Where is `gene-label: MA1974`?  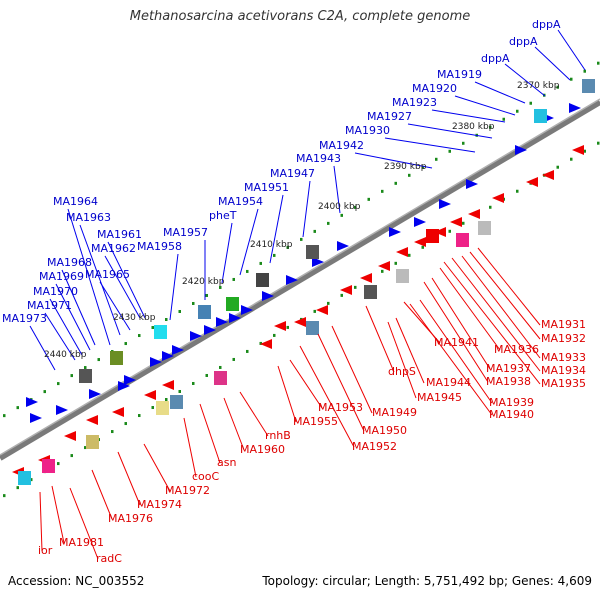
gene-label: MA1974 is located at coordinates (159, 504).